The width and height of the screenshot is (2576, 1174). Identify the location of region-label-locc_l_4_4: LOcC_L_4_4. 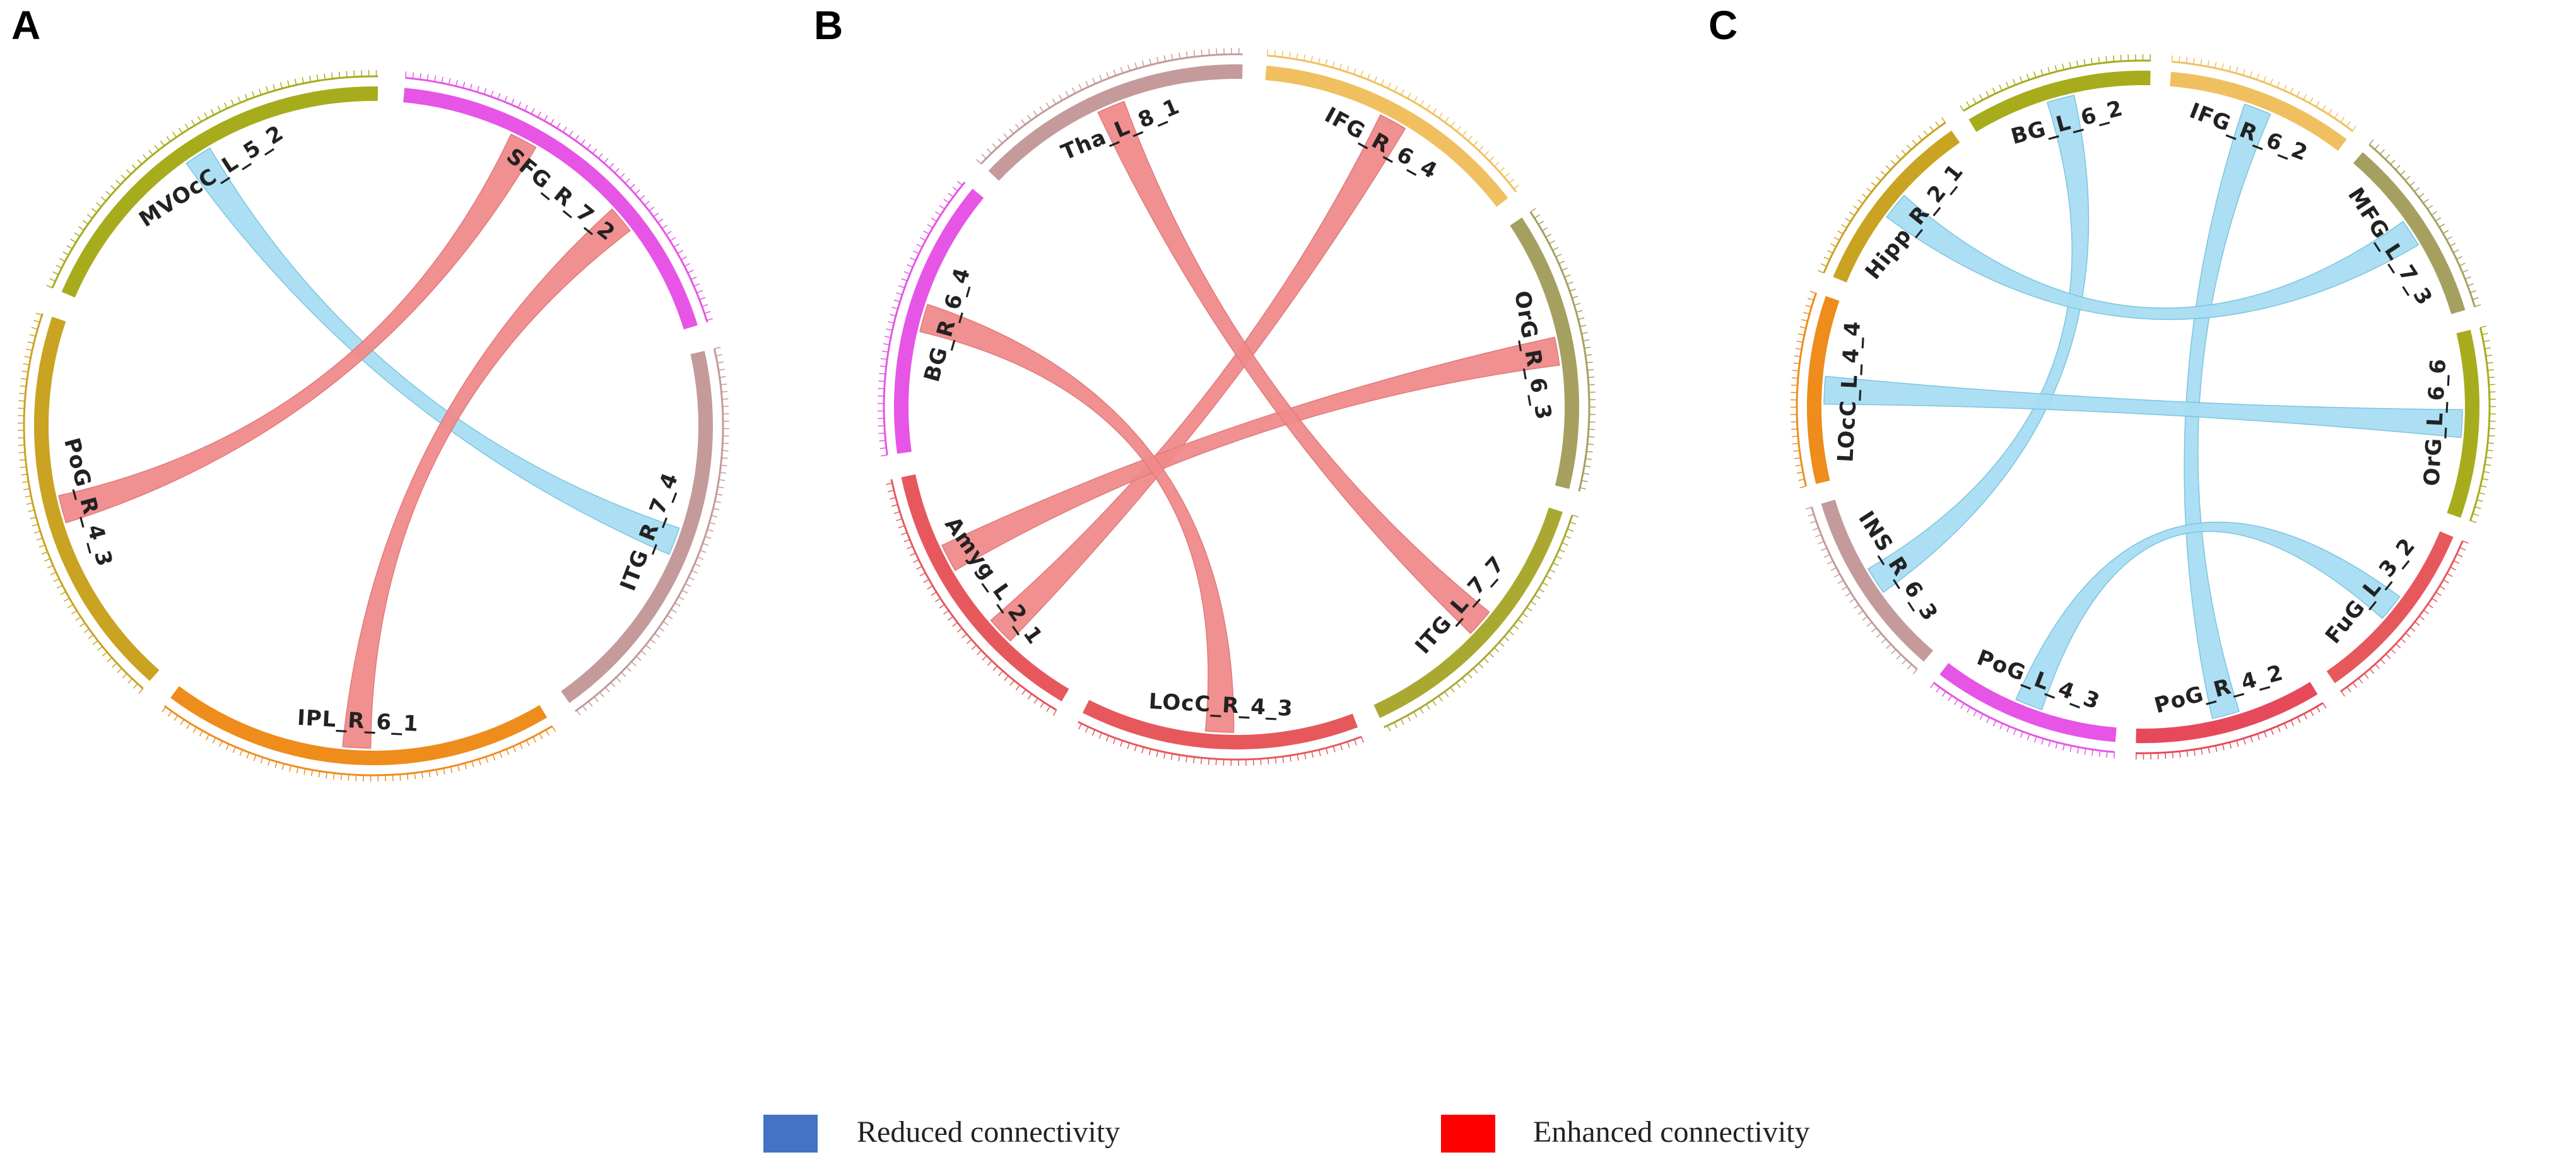
(1849, 391).